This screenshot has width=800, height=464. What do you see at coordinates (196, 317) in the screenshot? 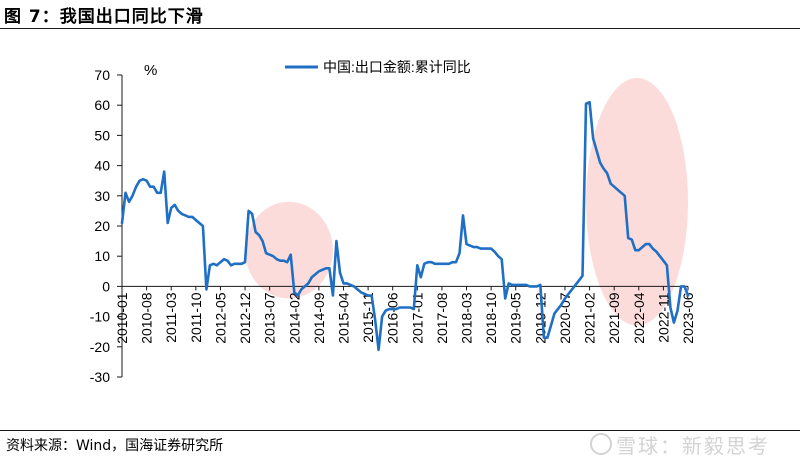
I see `x-tick-label: 2011-10` at bounding box center [196, 317].